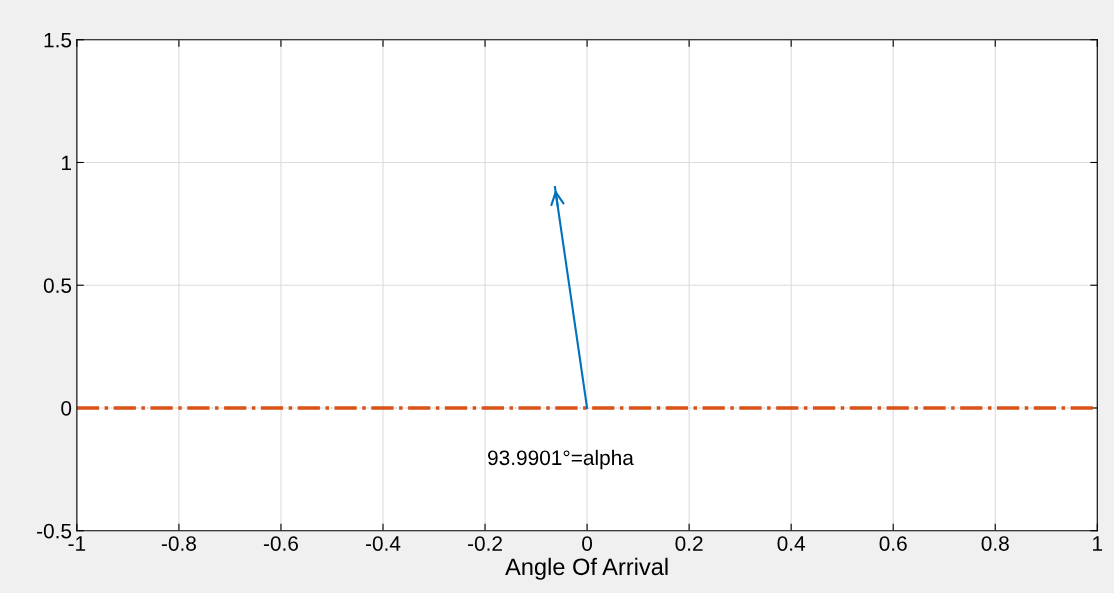 The height and width of the screenshot is (593, 1114). What do you see at coordinates (178, 543) in the screenshot?
I see `x-tick-label: -0.8` at bounding box center [178, 543].